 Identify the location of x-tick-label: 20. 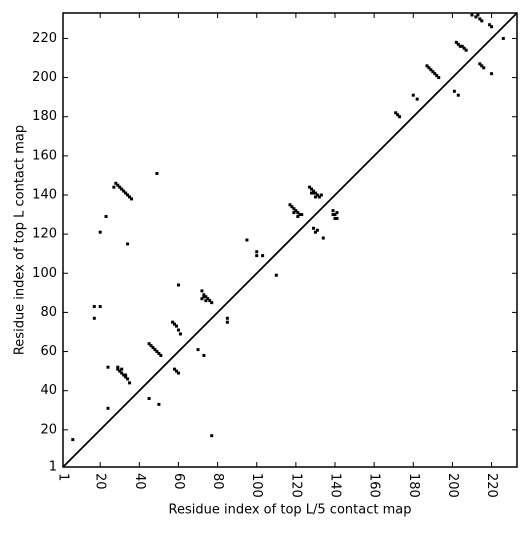
(100, 481).